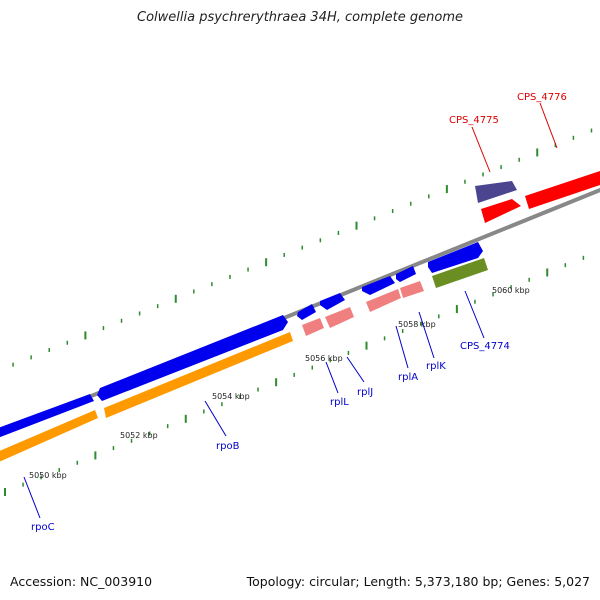 Image resolution: width=600 pixels, height=600 pixels. Describe the element at coordinates (313, 327) in the screenshot. I see `gene-rplL-bar` at that location.